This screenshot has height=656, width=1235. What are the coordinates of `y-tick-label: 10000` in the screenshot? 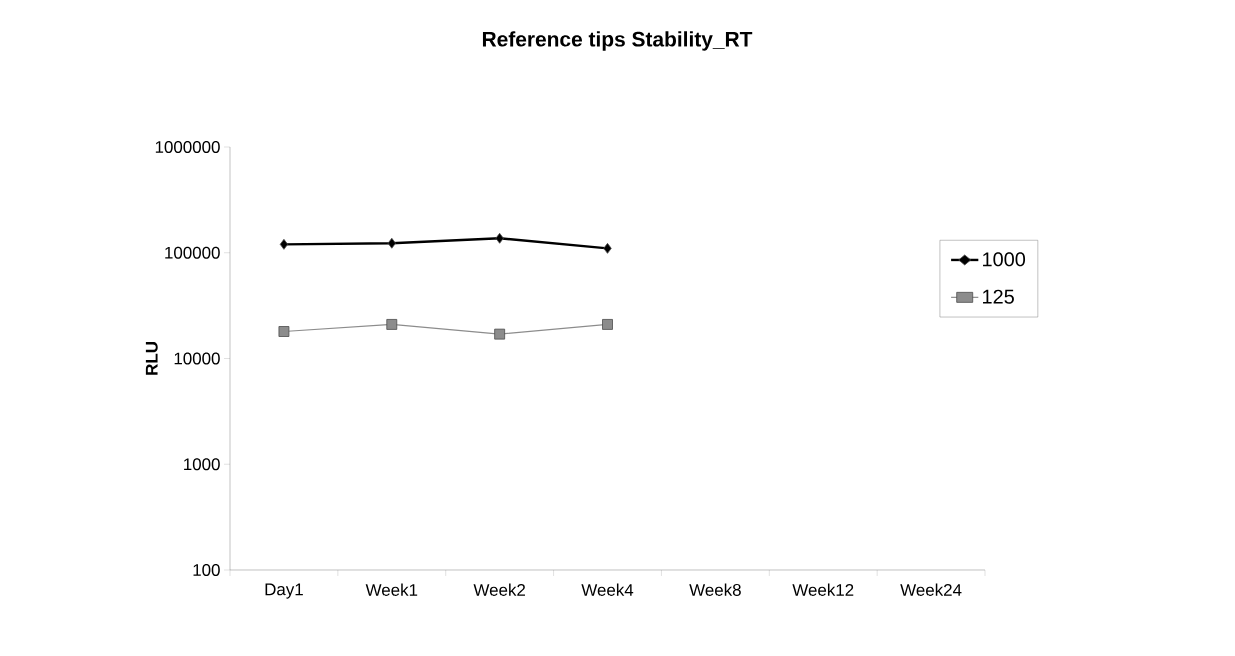 It's located at (197, 358).